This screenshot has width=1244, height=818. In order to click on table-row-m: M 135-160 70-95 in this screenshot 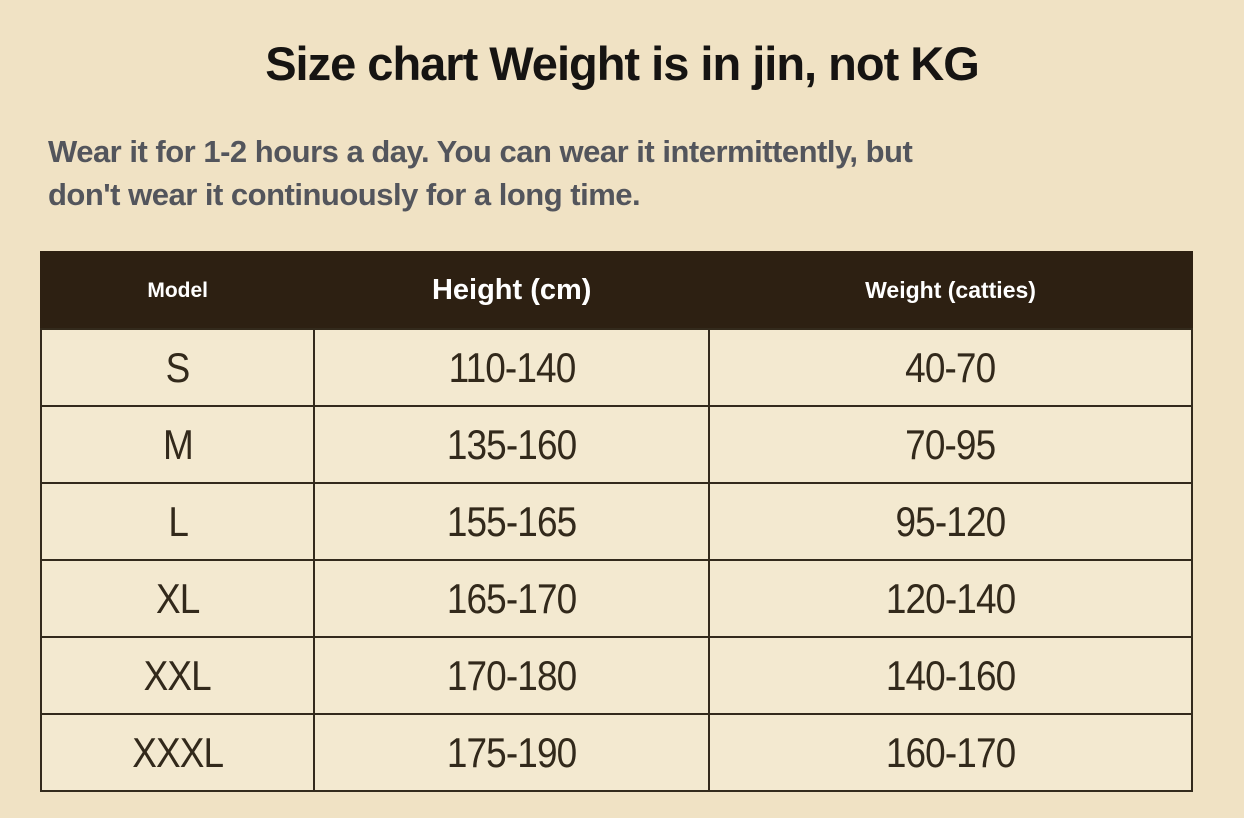, I will do `click(616, 444)`.